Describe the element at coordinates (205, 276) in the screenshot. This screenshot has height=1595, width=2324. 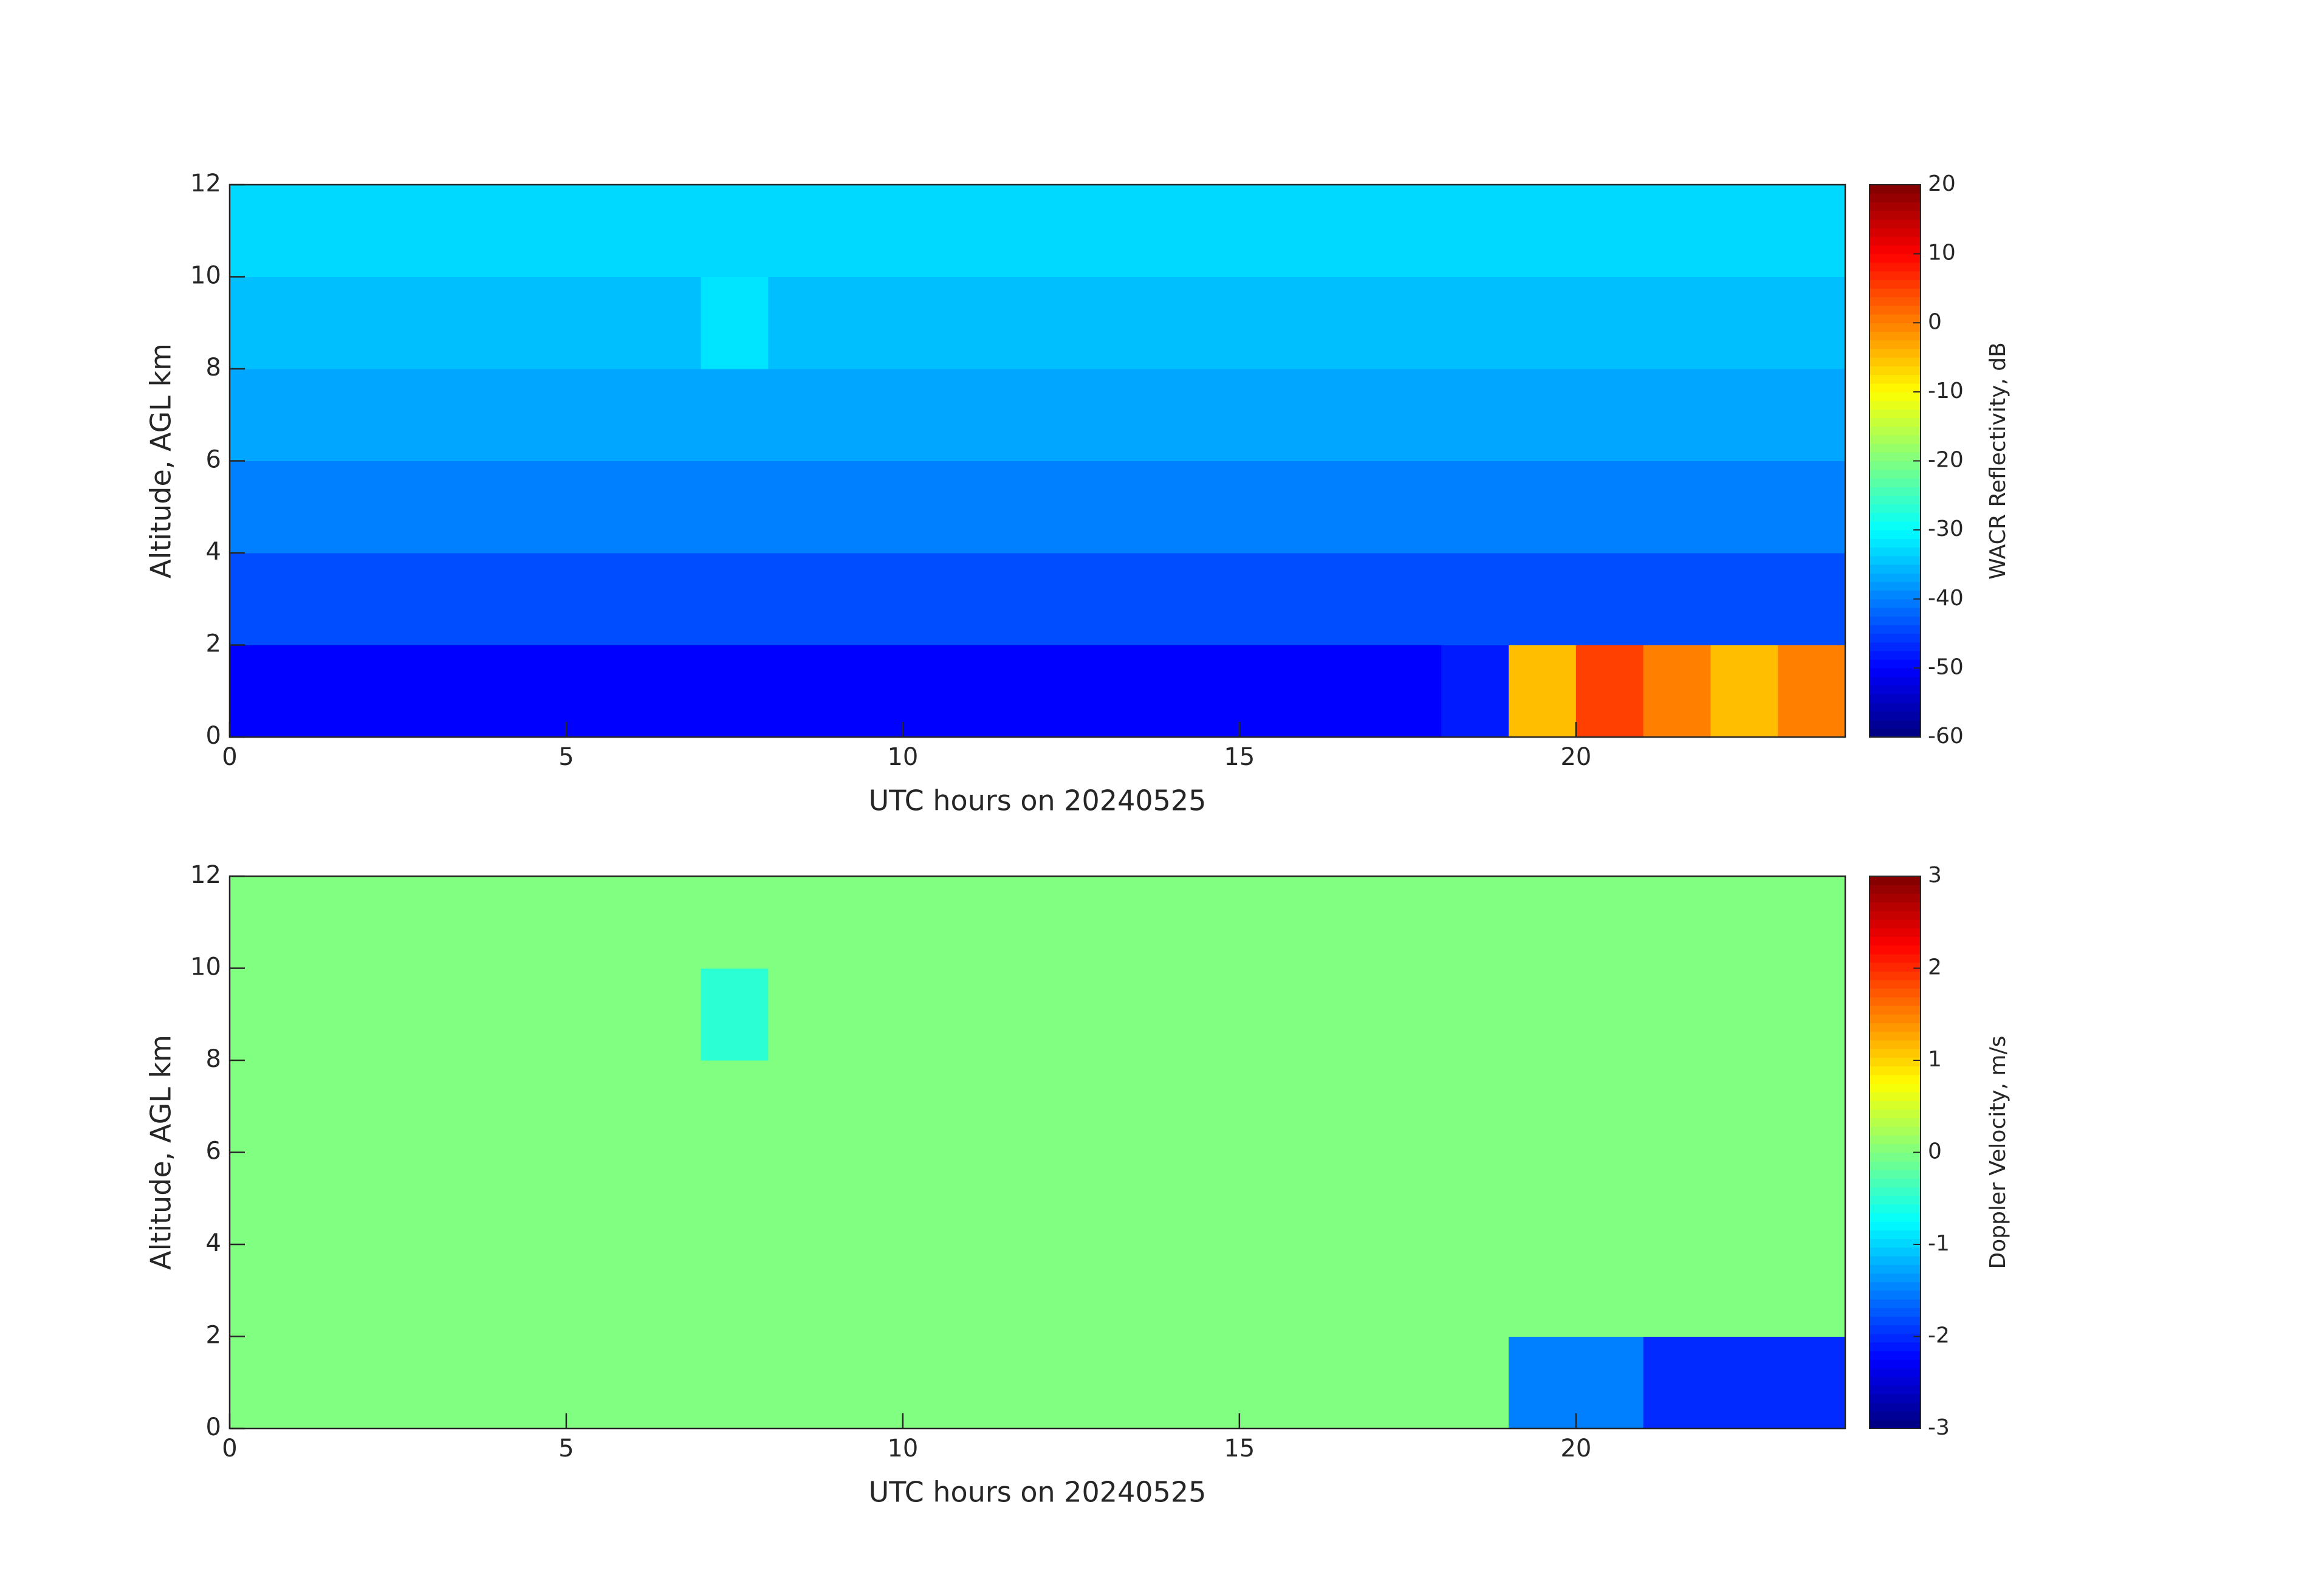
I see `y-tick-label: 10` at that location.